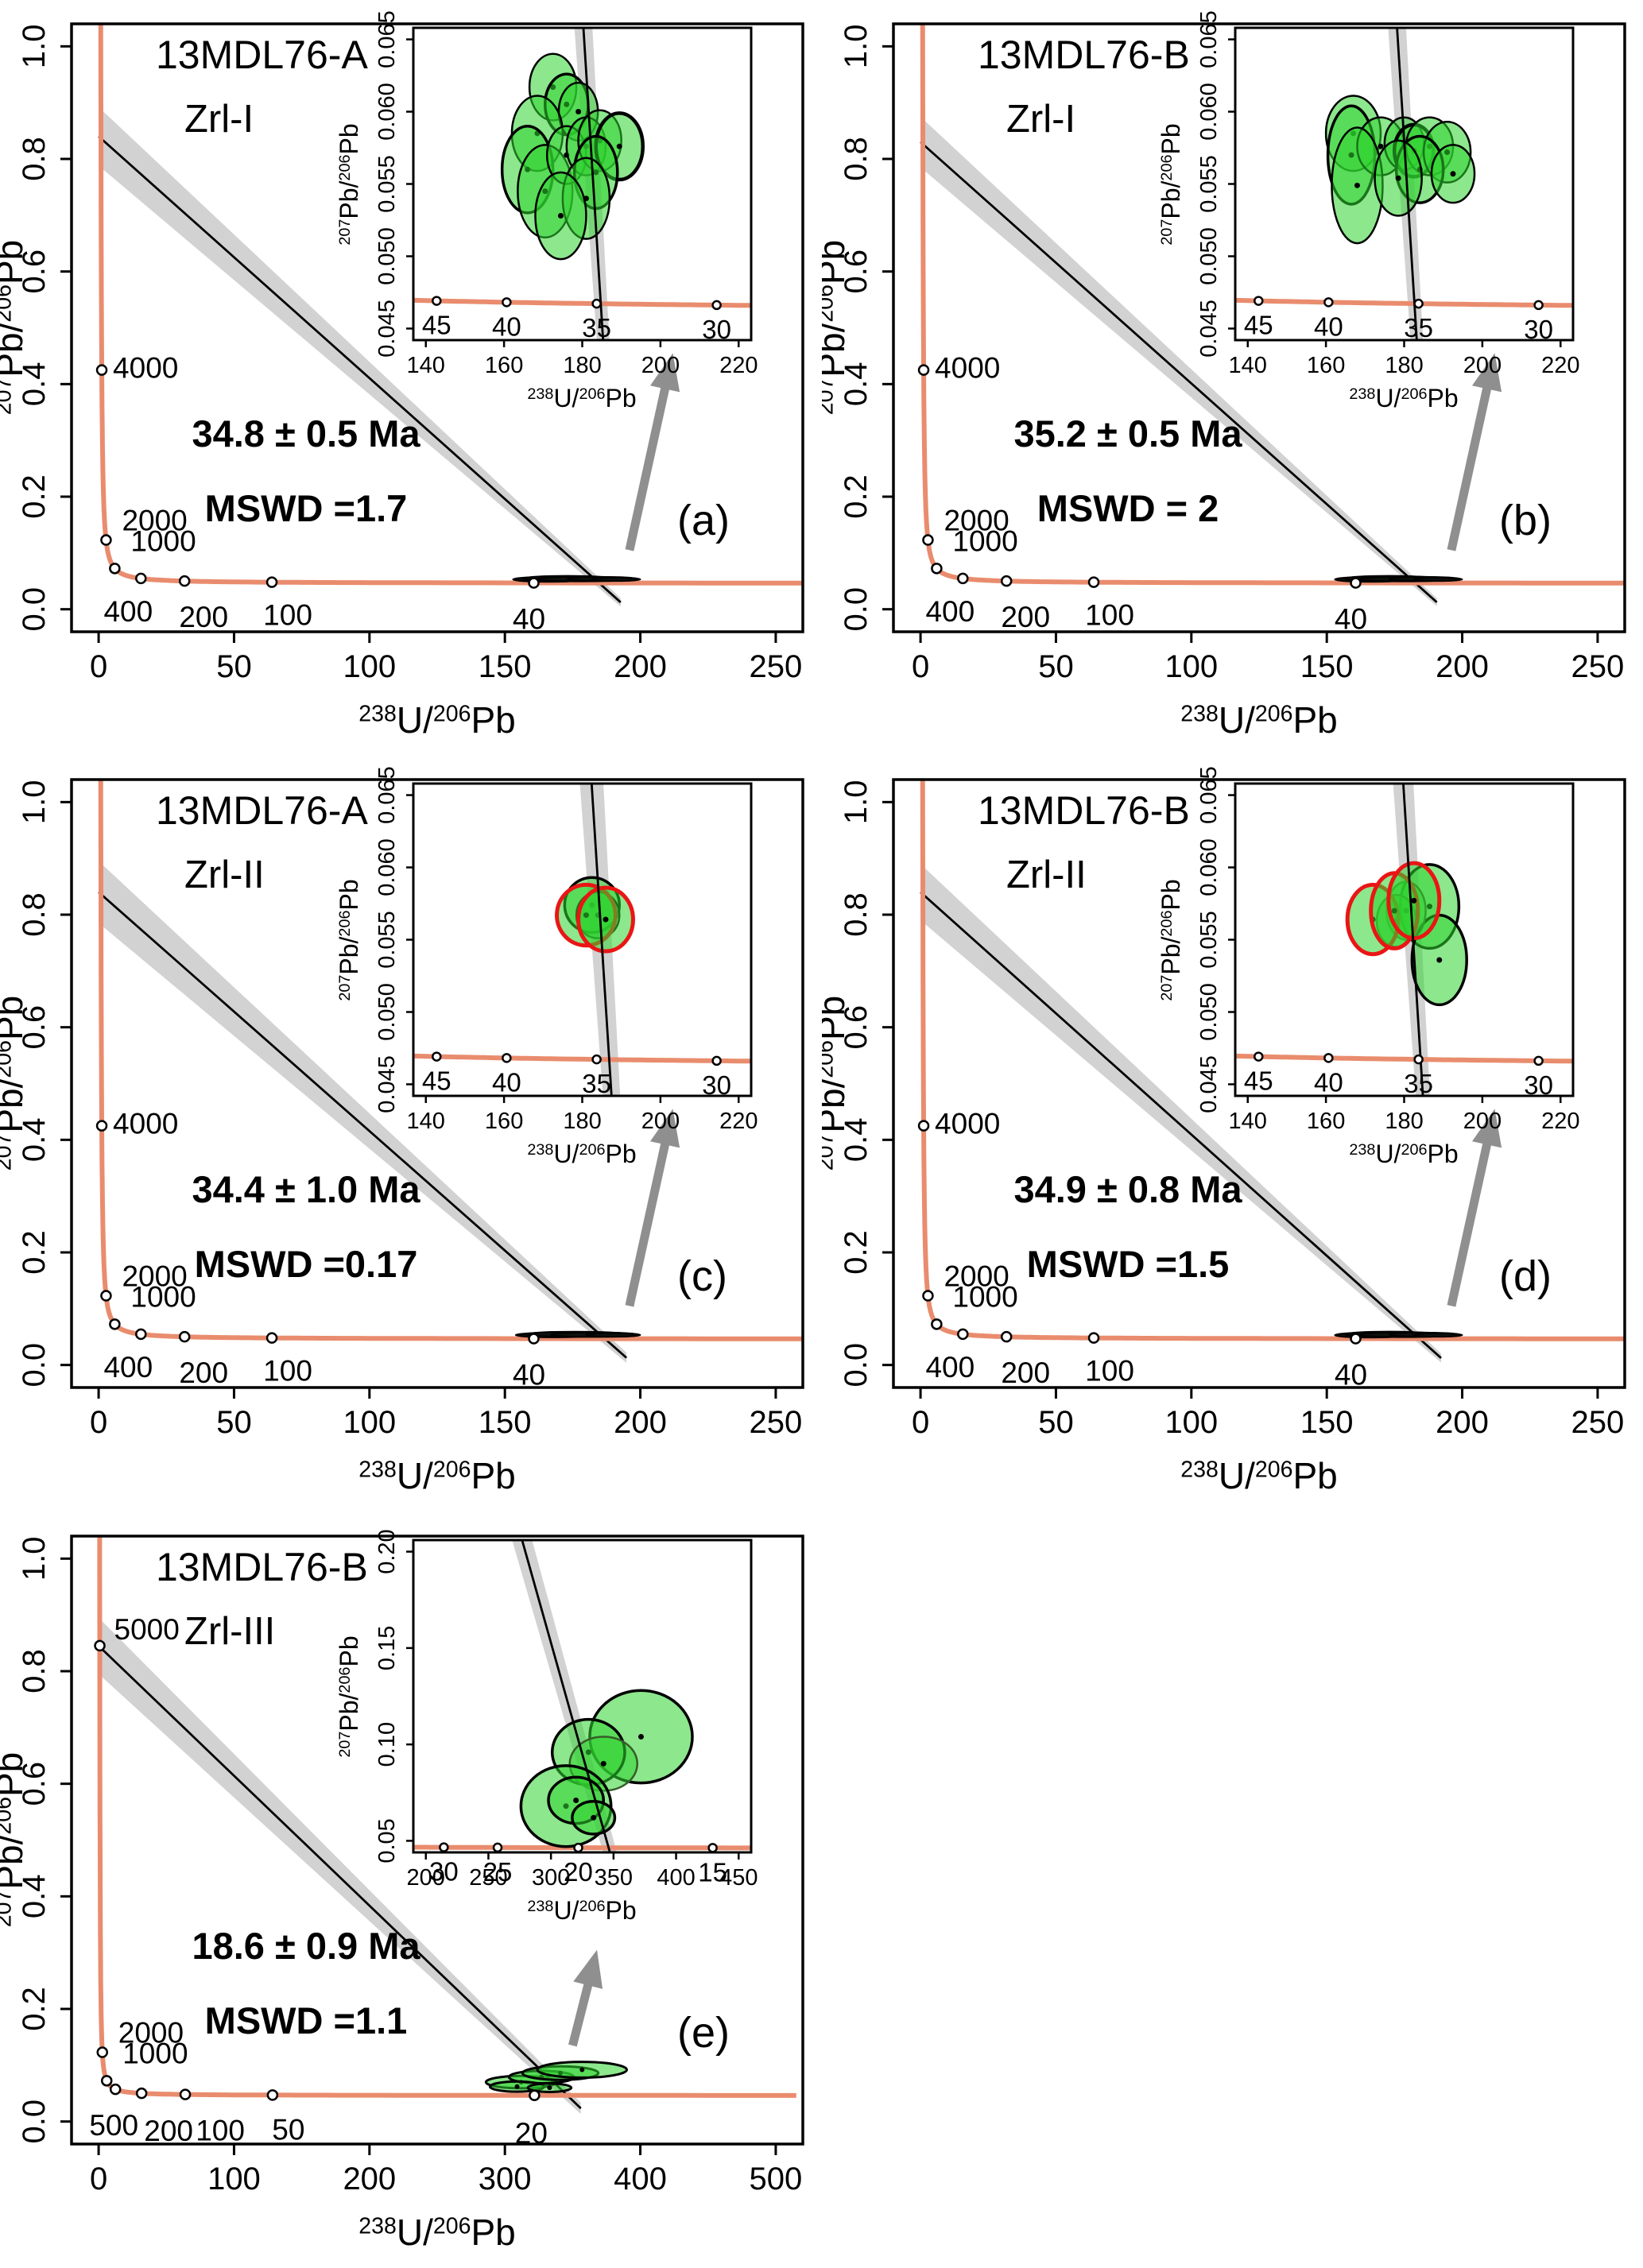  I want to click on panel-letter: (e), so click(703, 2033).